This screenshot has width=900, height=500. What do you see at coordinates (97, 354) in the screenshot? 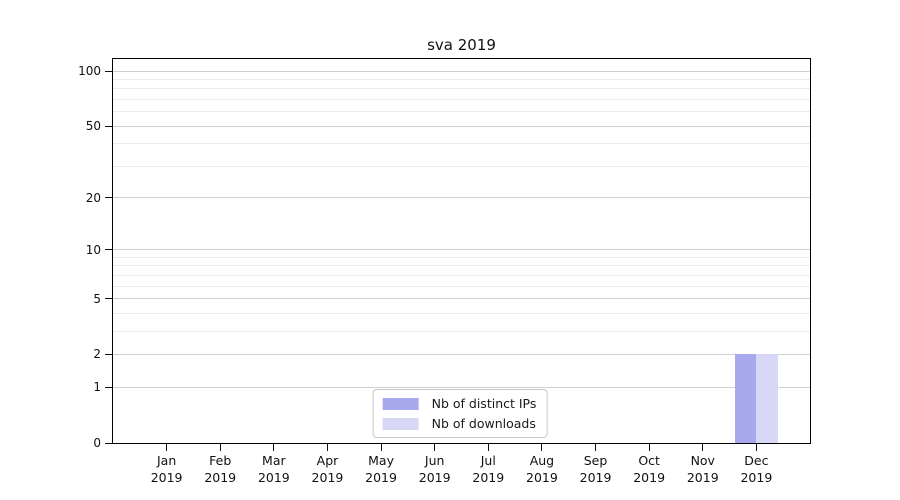
I see `y-tick-label: 2` at bounding box center [97, 354].